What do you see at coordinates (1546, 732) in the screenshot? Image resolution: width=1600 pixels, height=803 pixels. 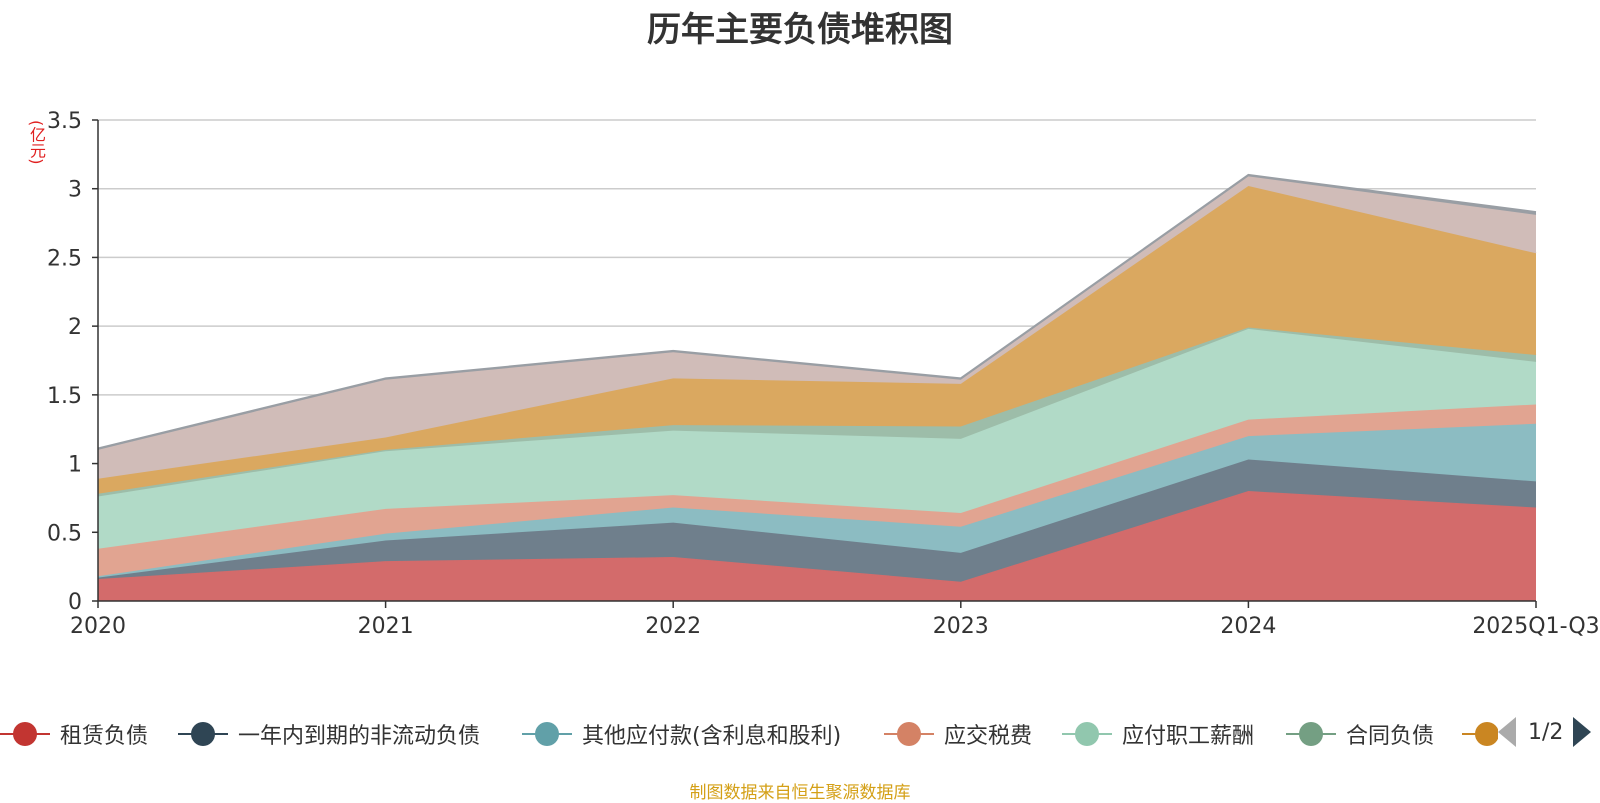 I see `legend-page-indicator: 1/2` at bounding box center [1546, 732].